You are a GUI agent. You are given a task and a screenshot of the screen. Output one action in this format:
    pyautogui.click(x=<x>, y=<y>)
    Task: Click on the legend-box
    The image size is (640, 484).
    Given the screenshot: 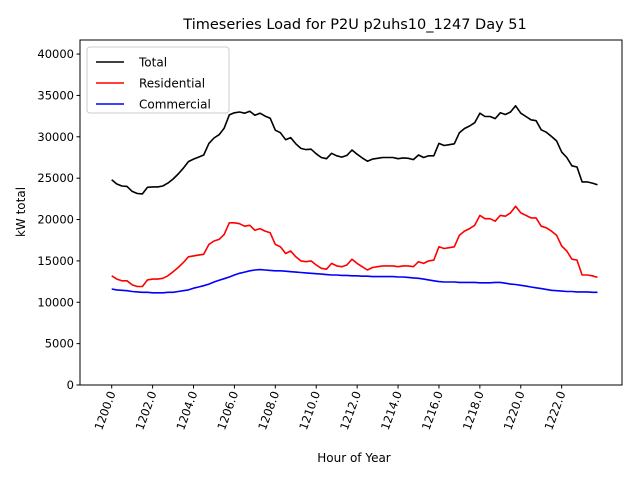 What is the action you would take?
    pyautogui.click(x=158, y=80)
    